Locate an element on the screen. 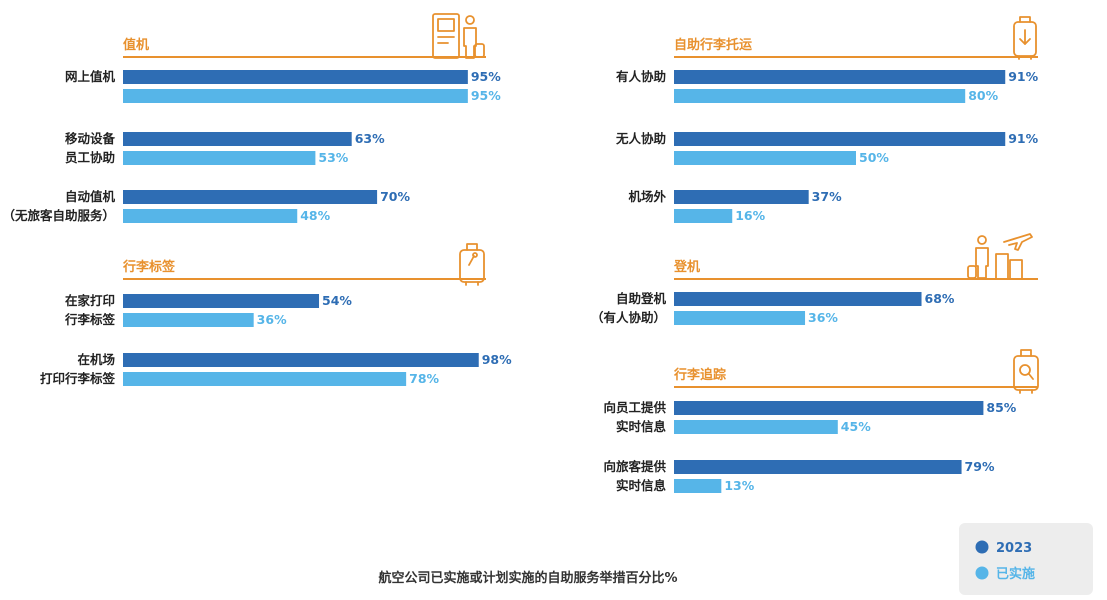 The image size is (1107, 600). value-label: 45% is located at coordinates (856, 426).